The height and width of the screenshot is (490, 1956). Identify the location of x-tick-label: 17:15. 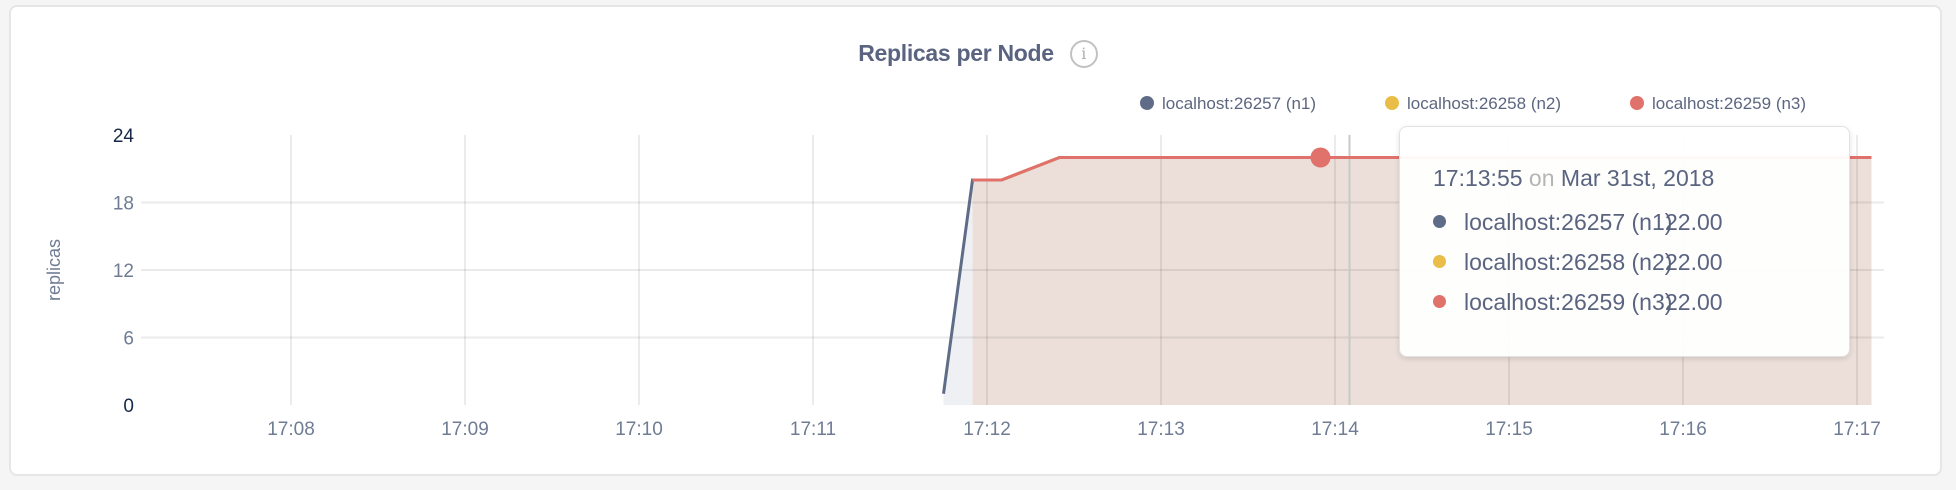
(1509, 429).